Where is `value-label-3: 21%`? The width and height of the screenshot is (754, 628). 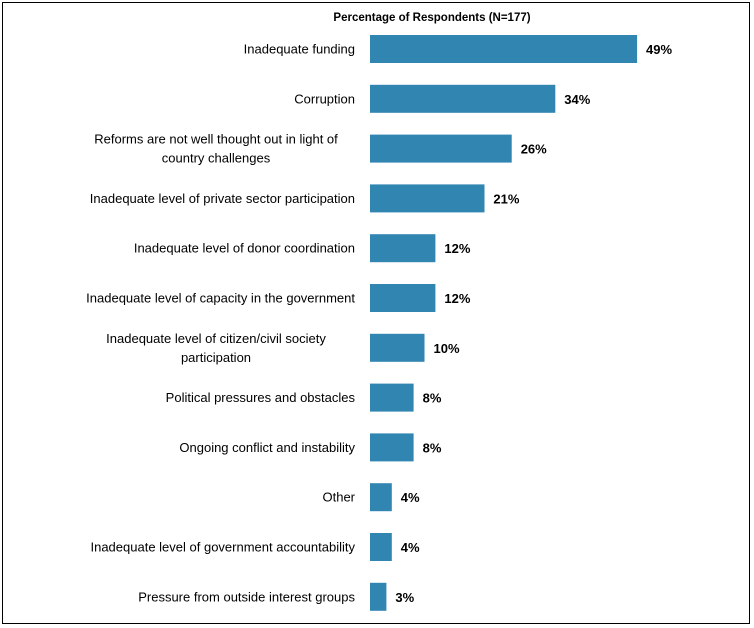 value-label-3: 21% is located at coordinates (506, 198).